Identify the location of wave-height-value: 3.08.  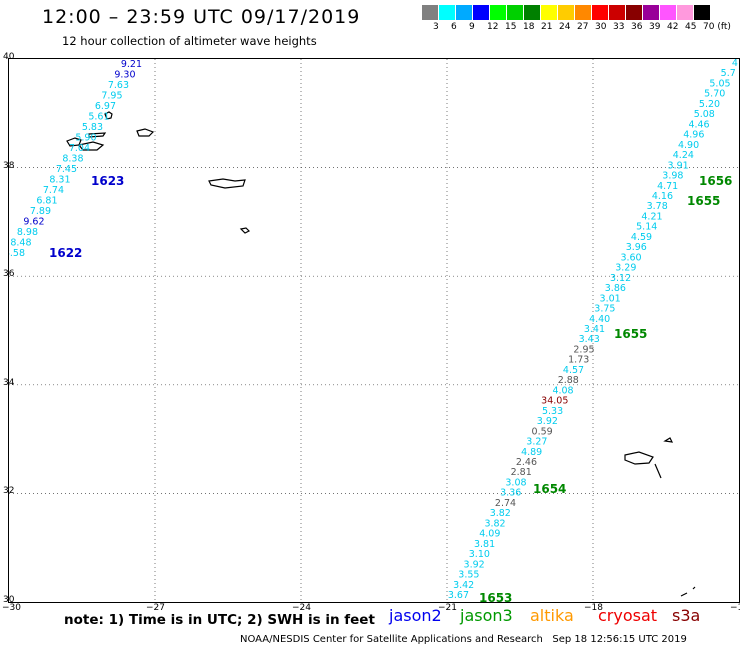
(515, 482).